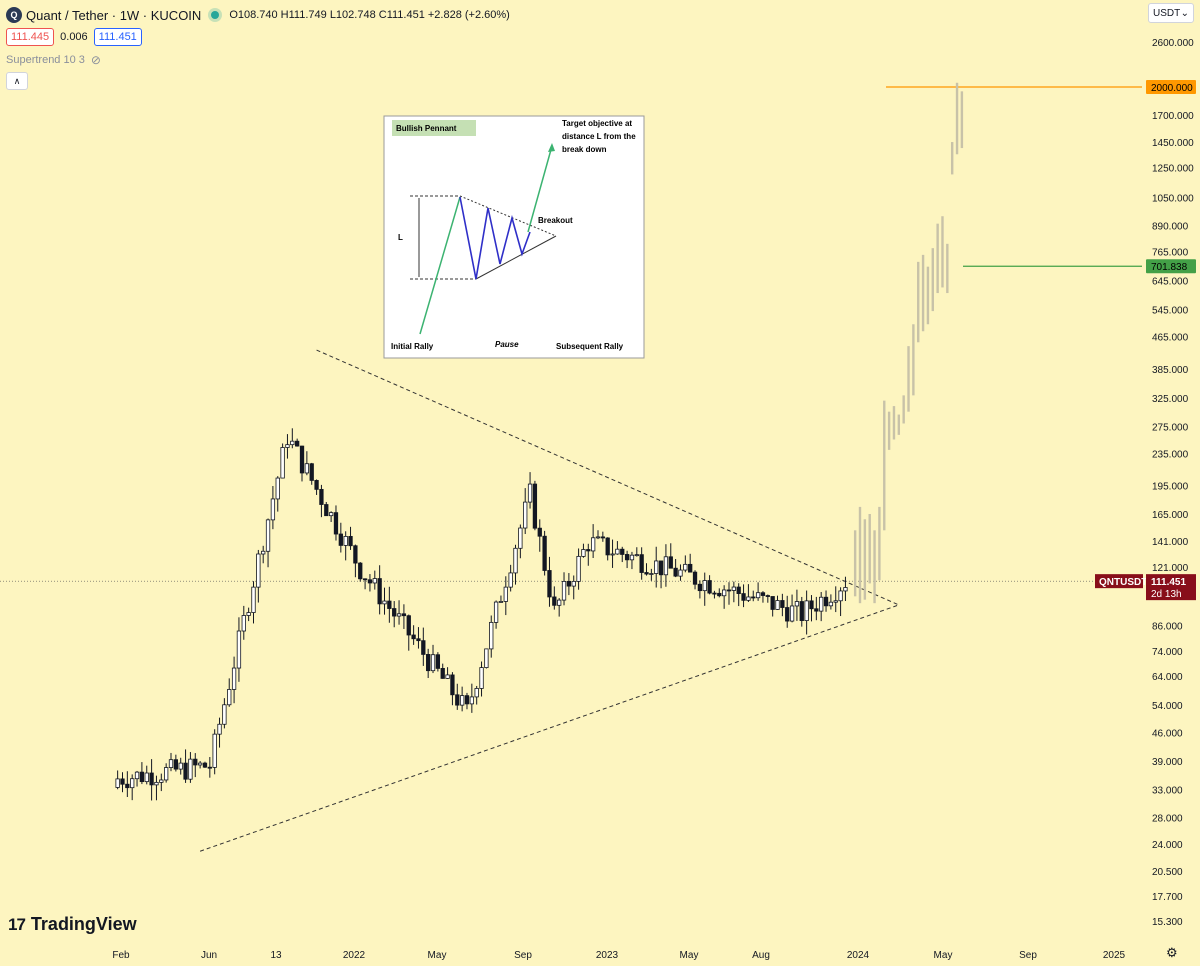 This screenshot has height=966, width=1200. Describe the element at coordinates (114, 15) in the screenshot. I see `symbol-title: Quant / Tether · 1W · KUCOIN` at that location.